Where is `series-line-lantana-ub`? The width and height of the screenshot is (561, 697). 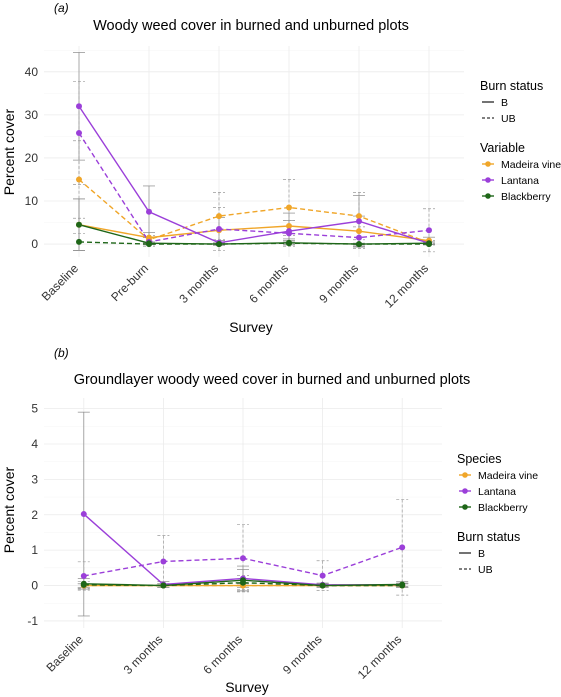 series-line-lantana-ub is located at coordinates (254, 187).